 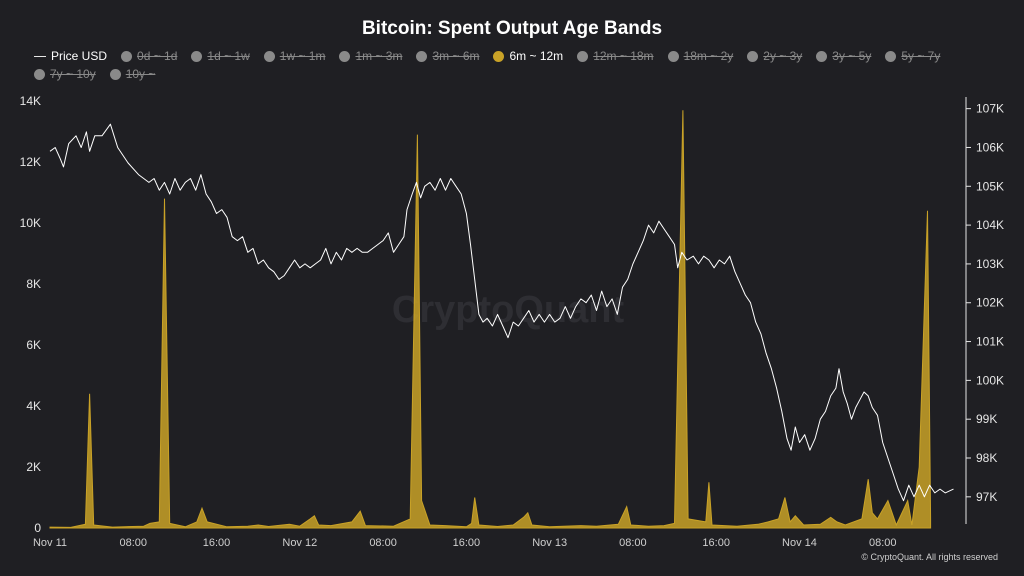 I want to click on legend-item-9: 2y ~ 3y, so click(x=774, y=56).